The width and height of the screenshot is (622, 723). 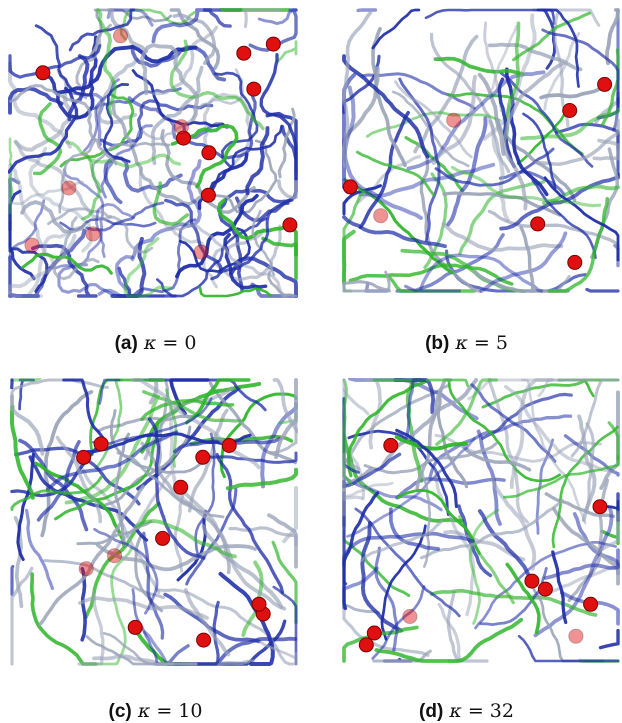 What do you see at coordinates (461, 343) in the screenshot?
I see `caption-b-symbol: κ` at bounding box center [461, 343].